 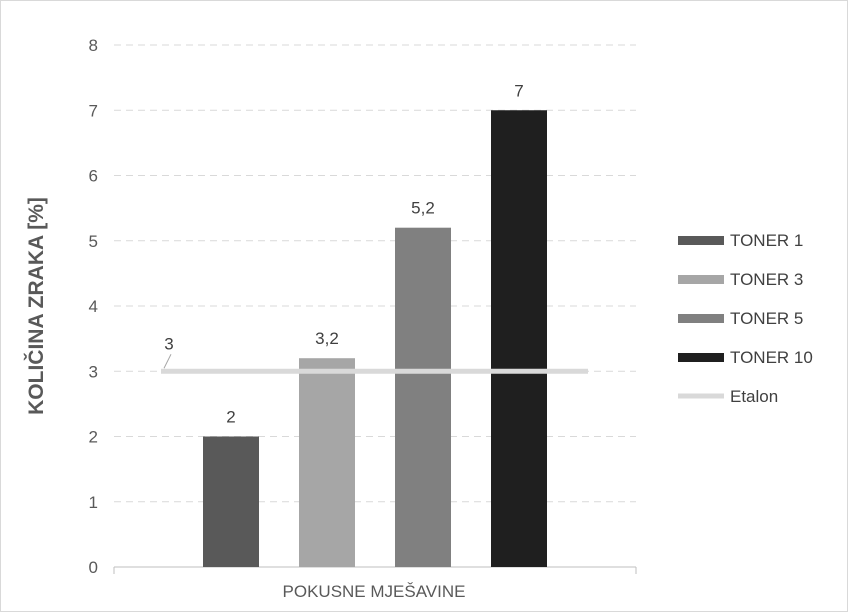 What do you see at coordinates (374, 354) in the screenshot?
I see `etalon-reference: 3` at bounding box center [374, 354].